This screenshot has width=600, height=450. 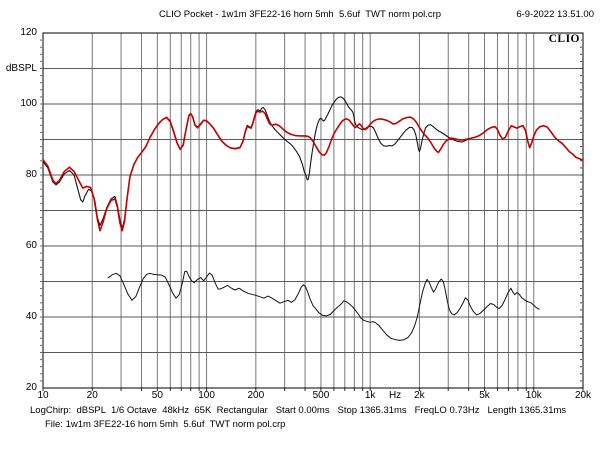 I want to click on x-tick-label: 10k, so click(x=533, y=395).